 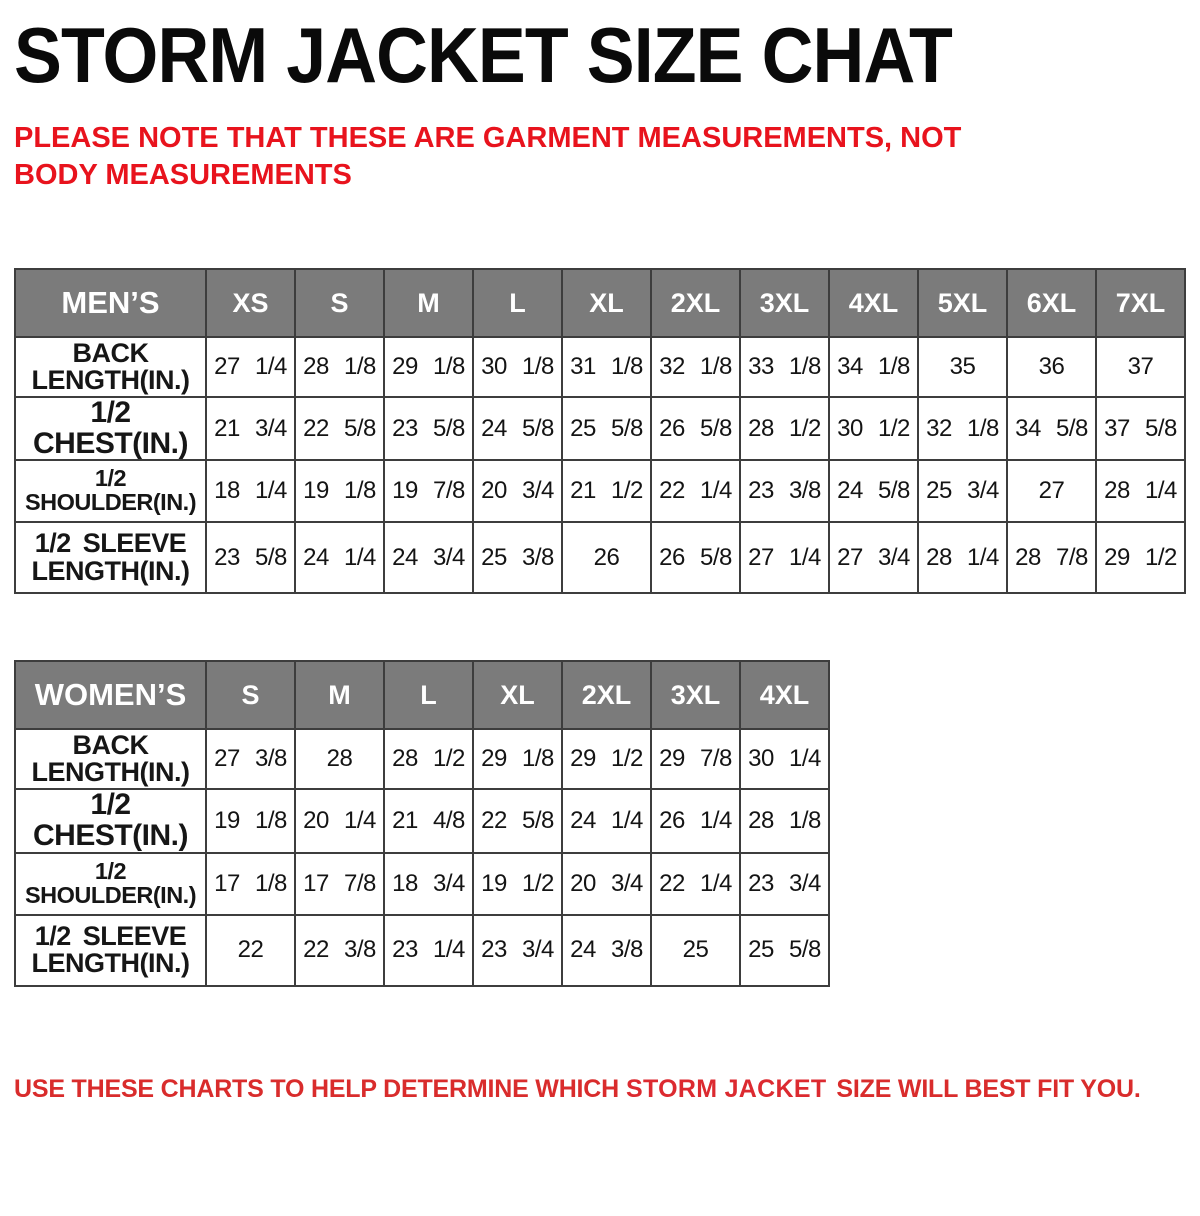 What do you see at coordinates (695, 821) in the screenshot?
I see `size-value-cell: 26 1/4` at bounding box center [695, 821].